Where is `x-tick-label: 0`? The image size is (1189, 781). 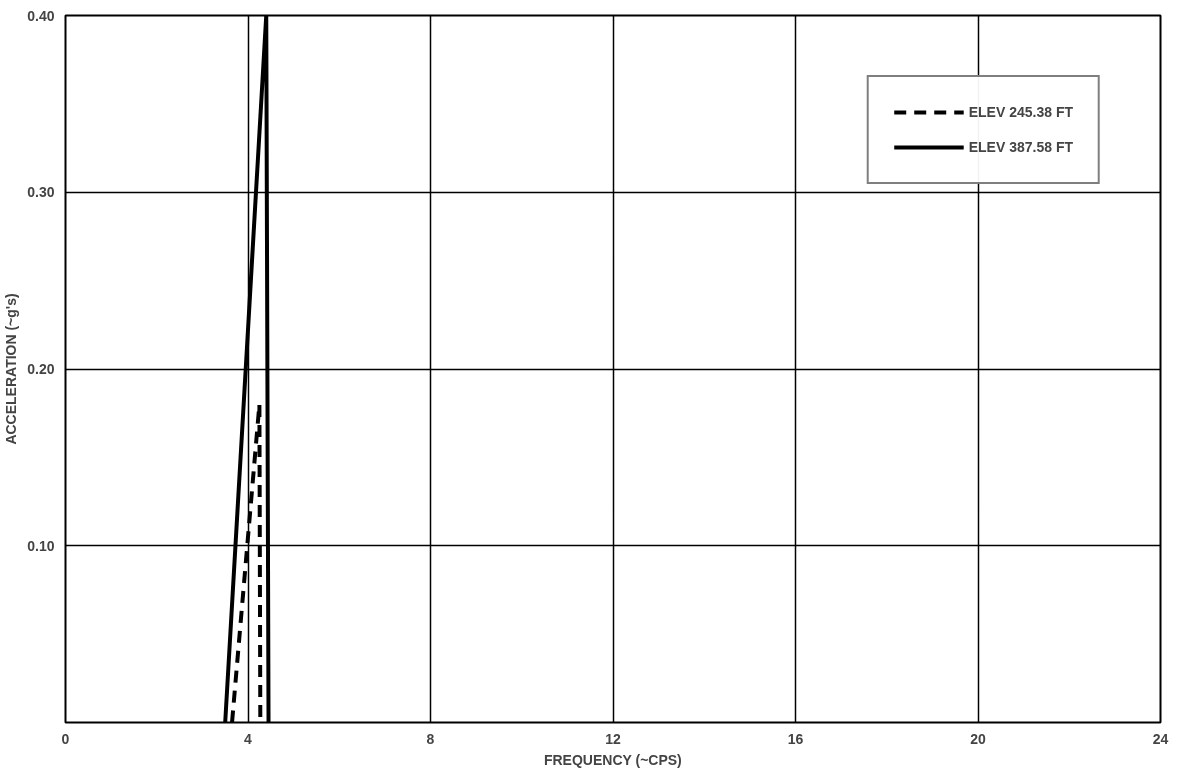 x-tick-label: 0 is located at coordinates (65, 738).